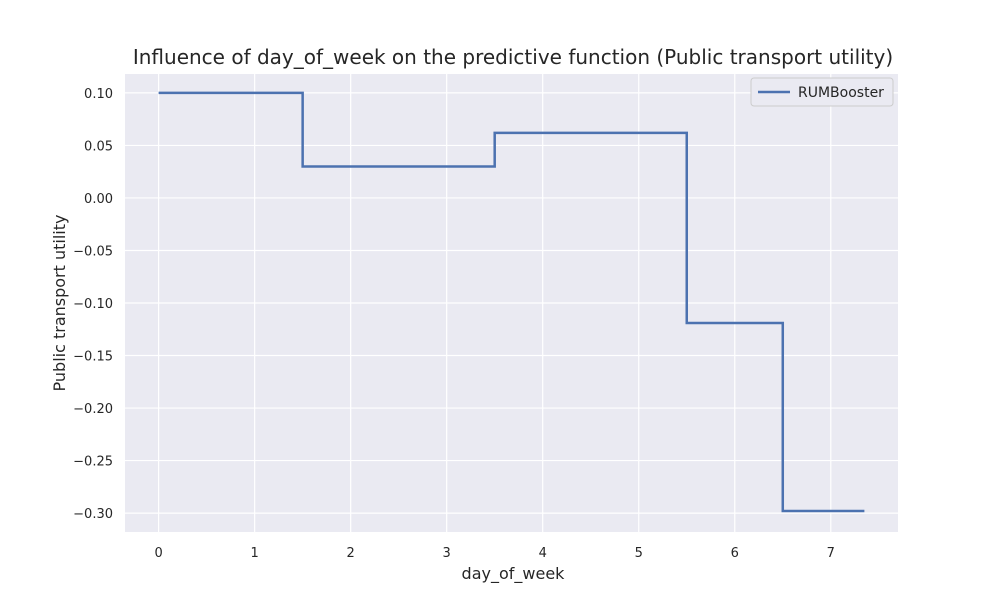 The height and width of the screenshot is (604, 1000). Describe the element at coordinates (841, 93) in the screenshot. I see `legend-entry-rumbooster: RUMBooster` at that location.